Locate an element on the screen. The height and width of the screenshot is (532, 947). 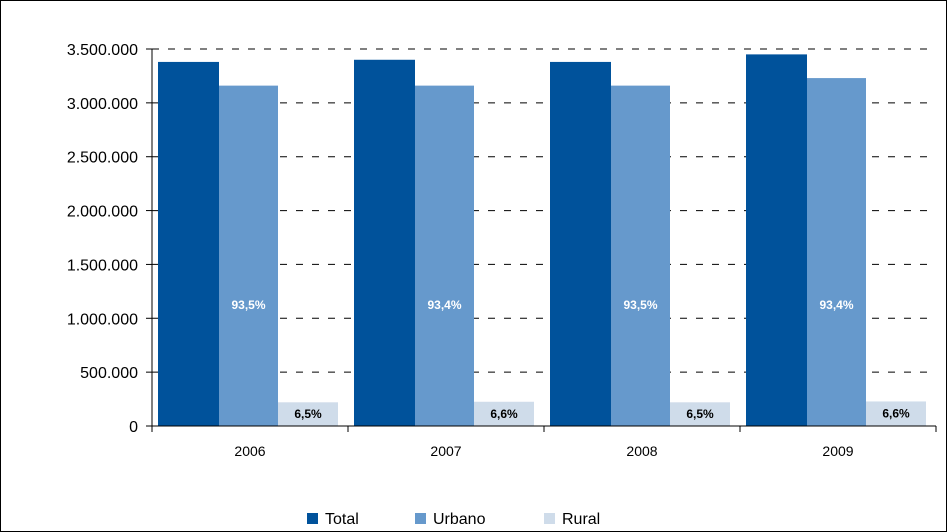
bar-rural-2009 is located at coordinates (896, 413).